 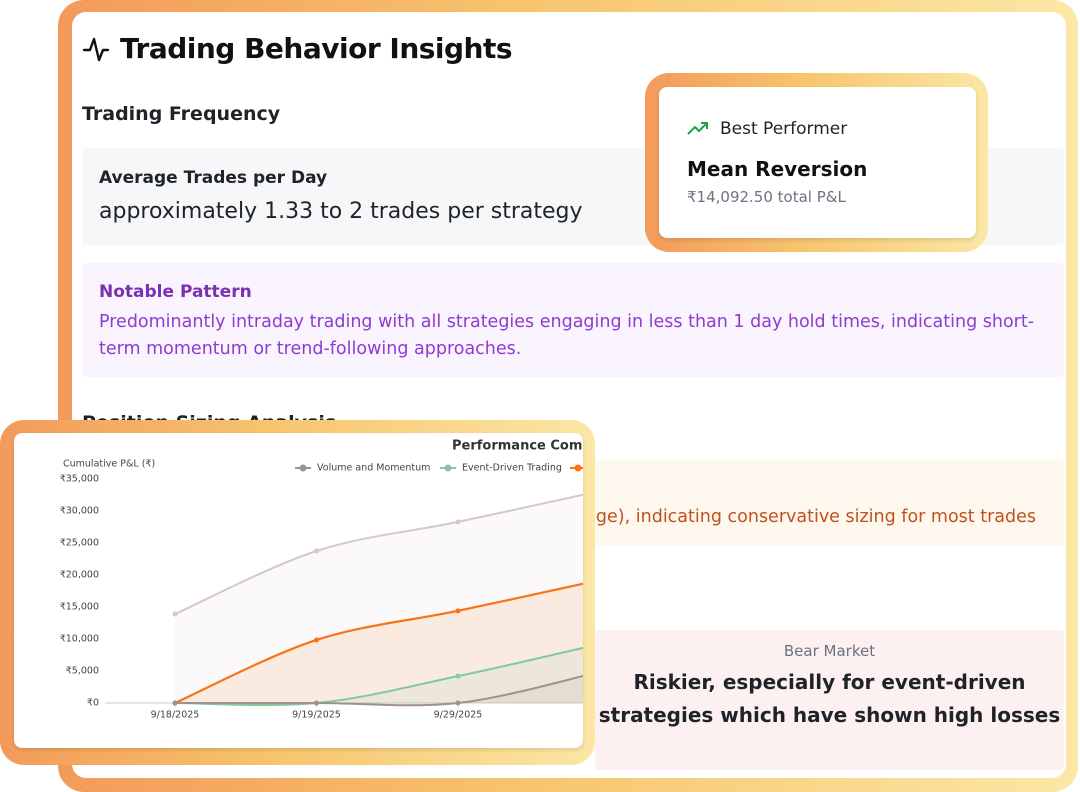 I want to click on trend-icon, so click(x=697, y=128).